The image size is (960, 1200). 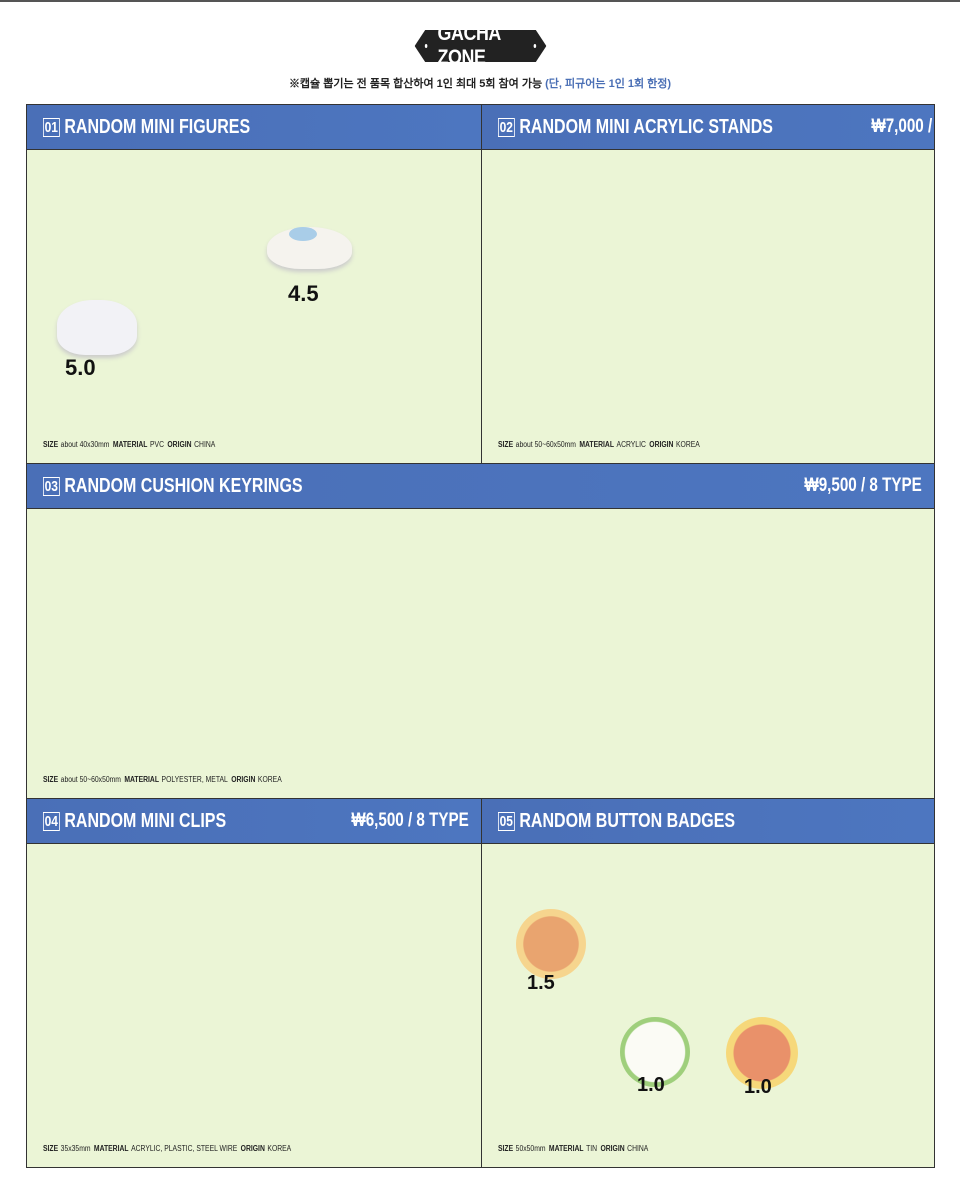 I want to click on section-number: 05, so click(x=506, y=821).